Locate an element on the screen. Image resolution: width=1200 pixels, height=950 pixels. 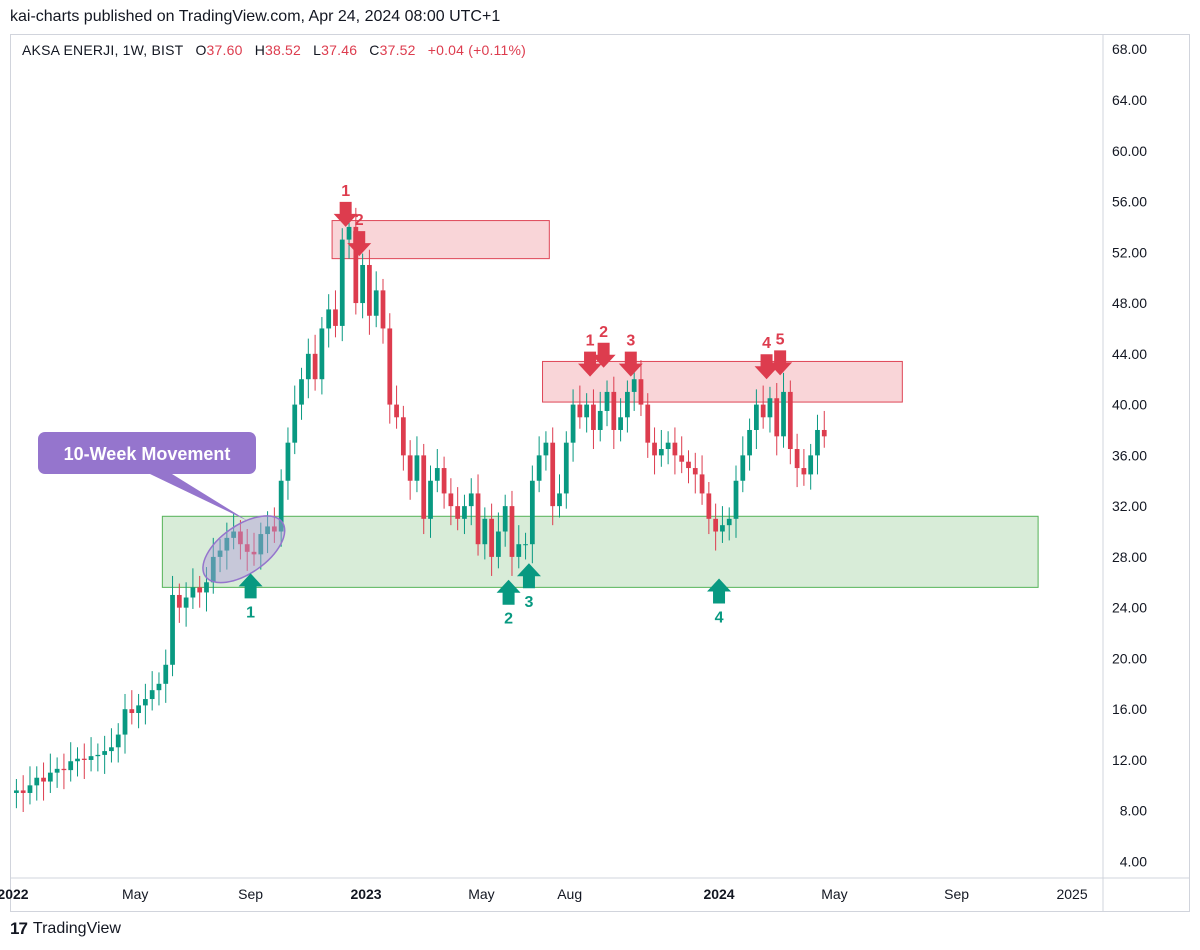
down-arrow-label: 2 is located at coordinates (359, 220).